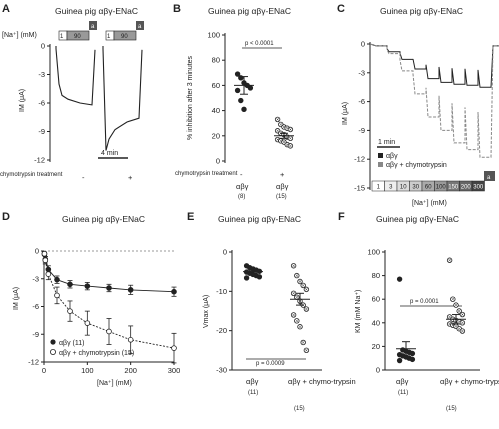 The width and height of the screenshot is (499, 429). Describe the element at coordinates (282, 174) in the screenshot. I see `panel-b-treatment-plus: +` at that location.